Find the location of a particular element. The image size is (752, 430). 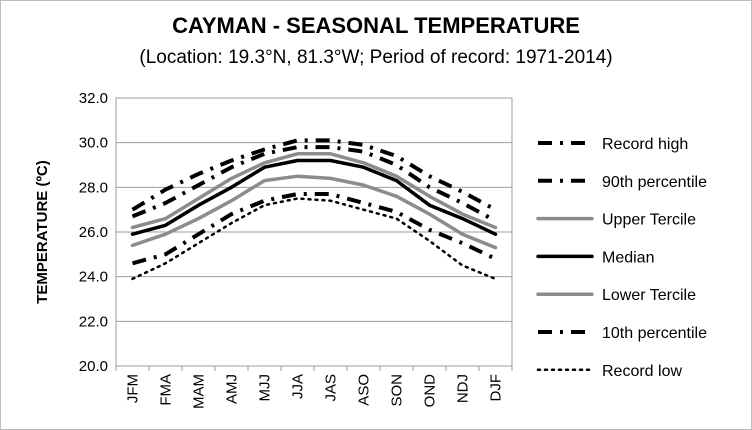

chart-title: CAYMAN - SEASONAL TEMPERATURE is located at coordinates (376, 25).